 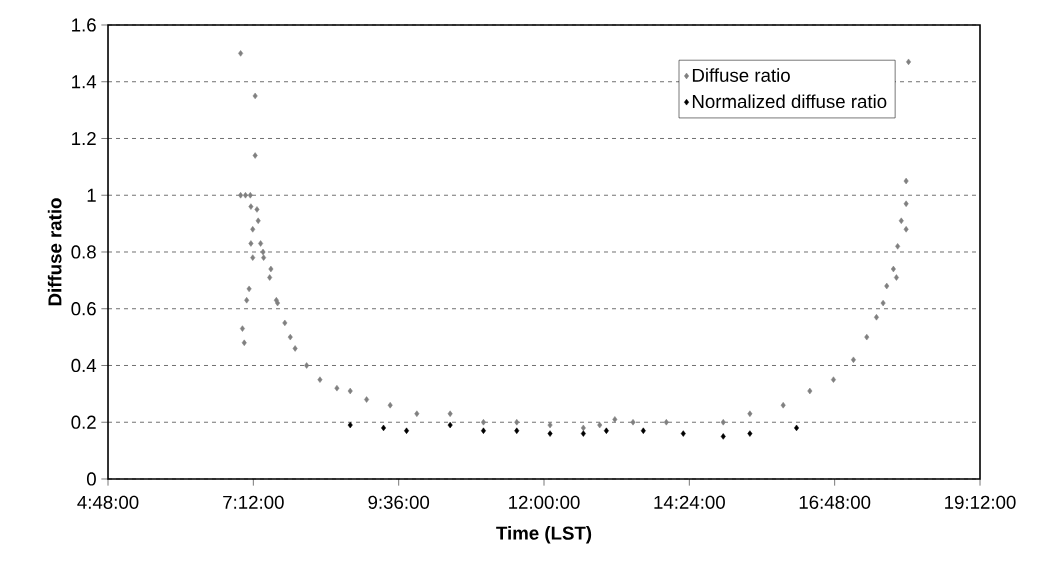 I want to click on y-tick-label: 1.2, so click(x=84, y=138).